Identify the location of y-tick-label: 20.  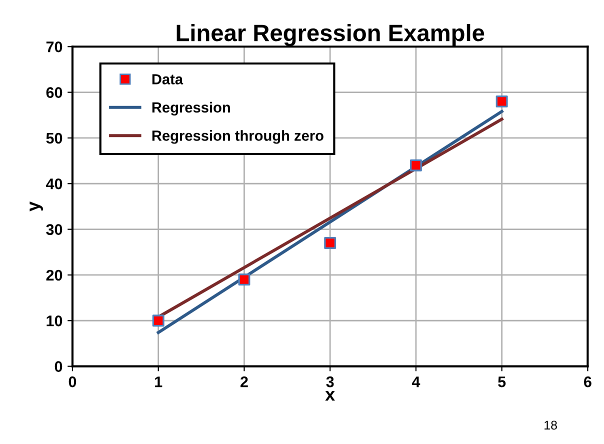
(54, 275).